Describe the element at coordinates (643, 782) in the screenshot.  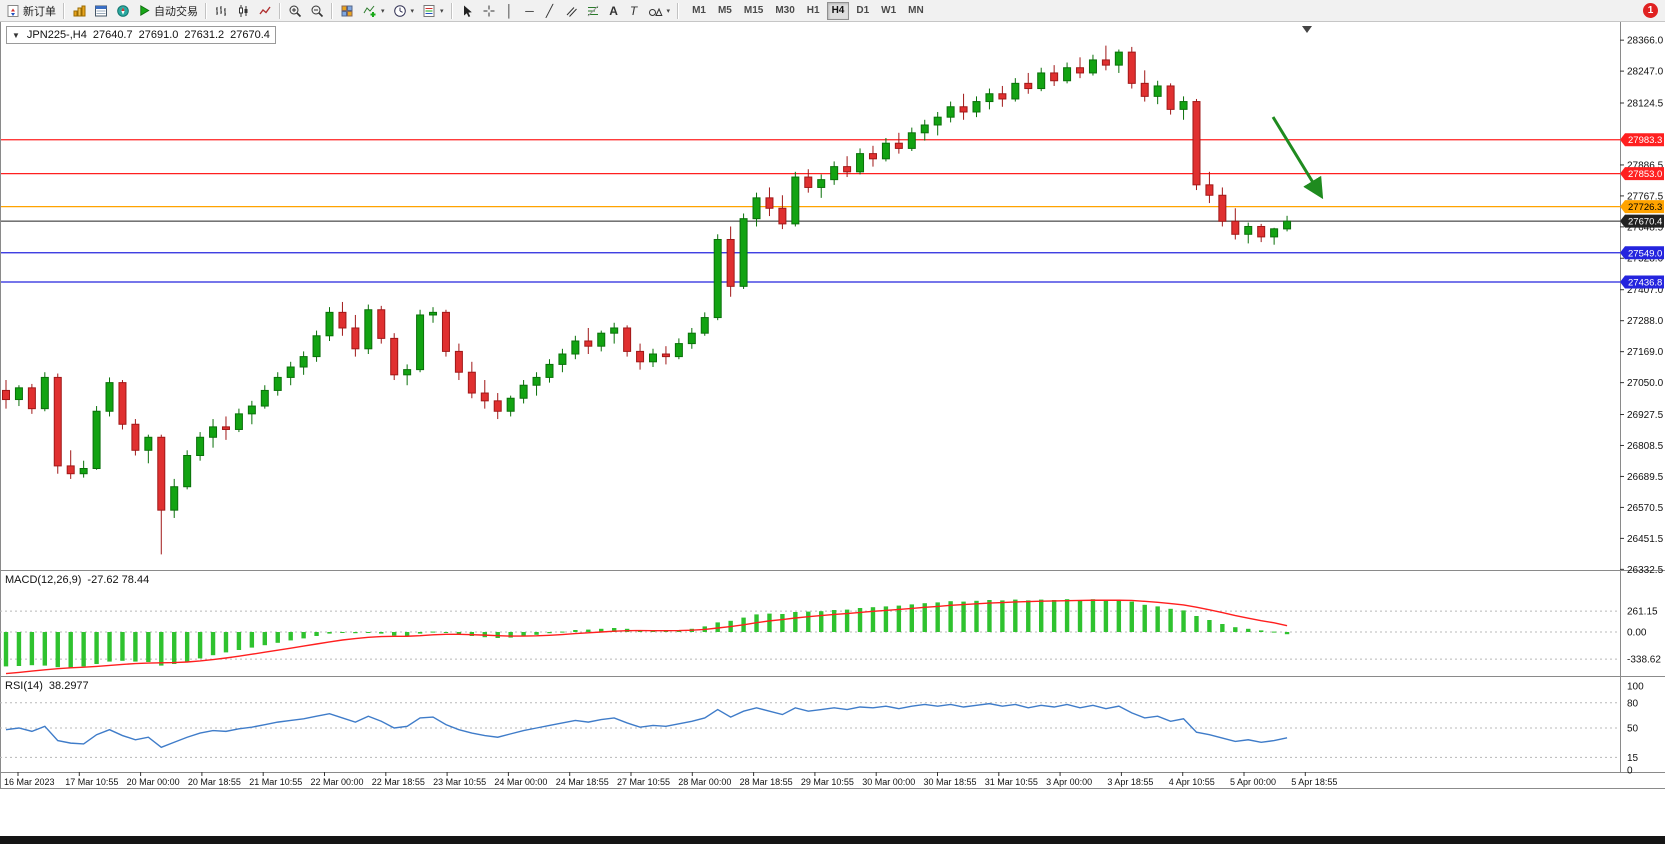
I see `time-axis-label: 27 Mar 10:55` at that location.